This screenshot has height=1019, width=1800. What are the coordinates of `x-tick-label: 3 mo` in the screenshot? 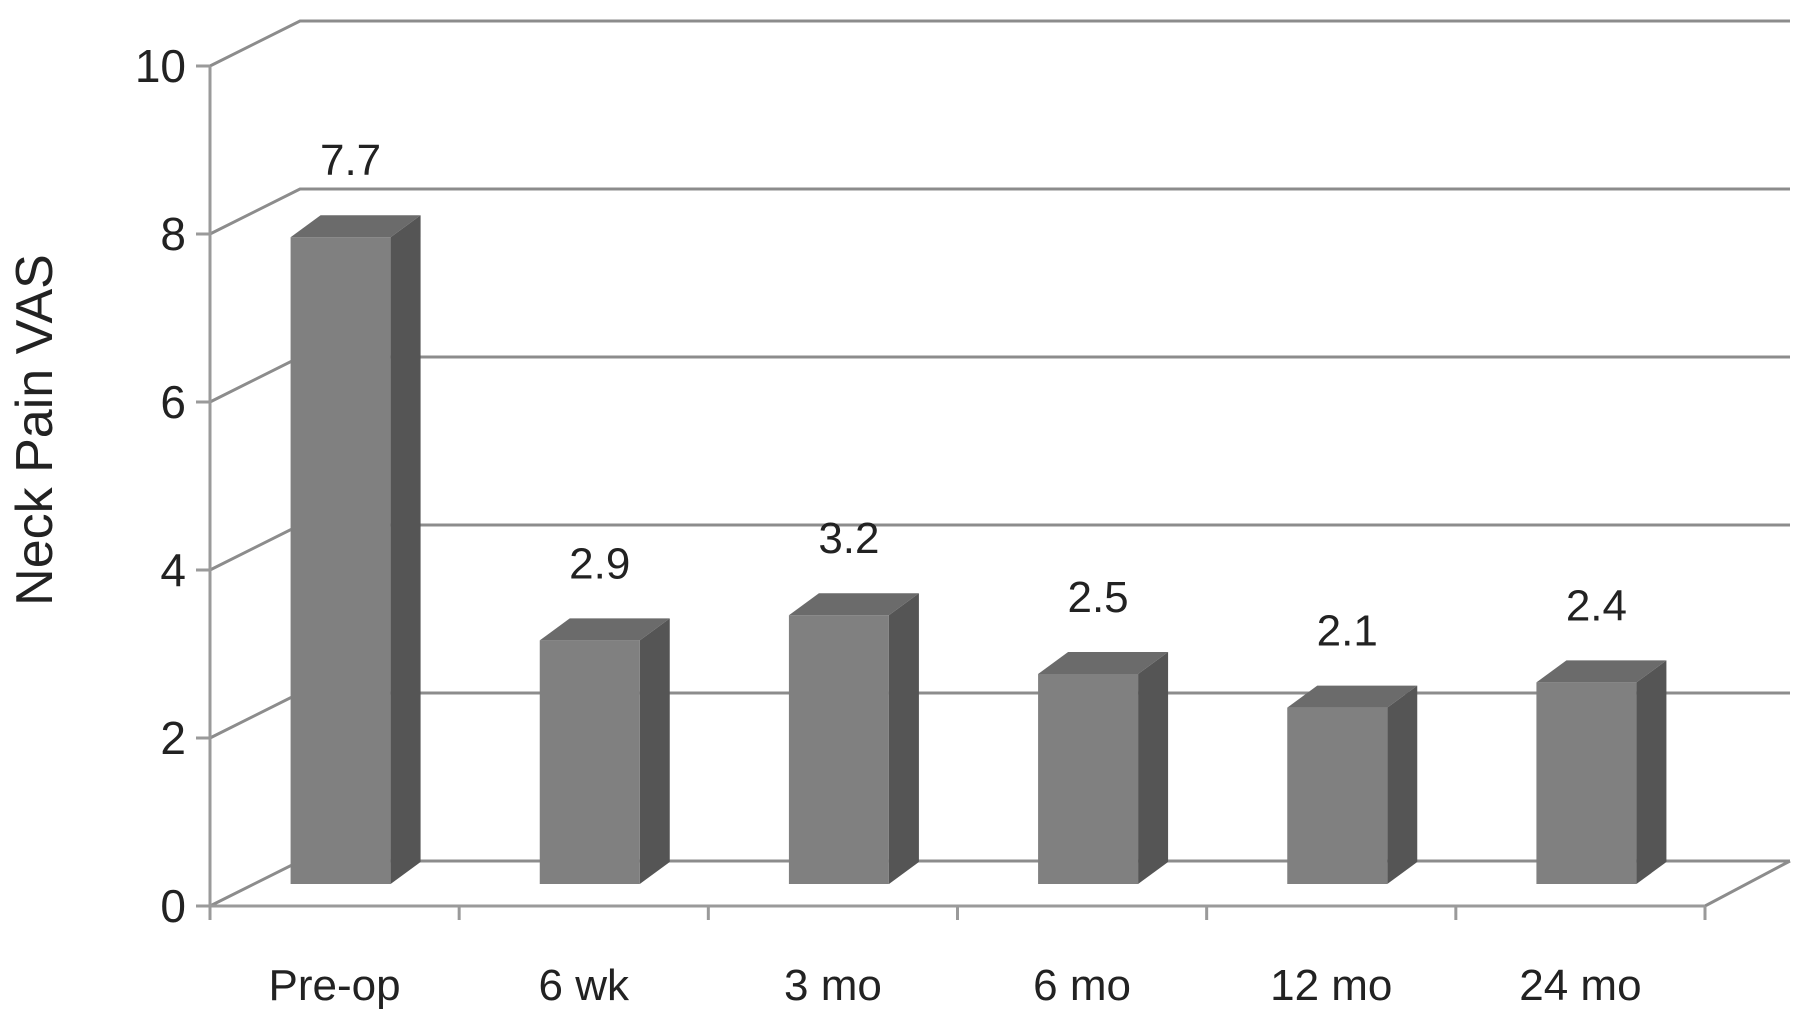 It's located at (833, 985).